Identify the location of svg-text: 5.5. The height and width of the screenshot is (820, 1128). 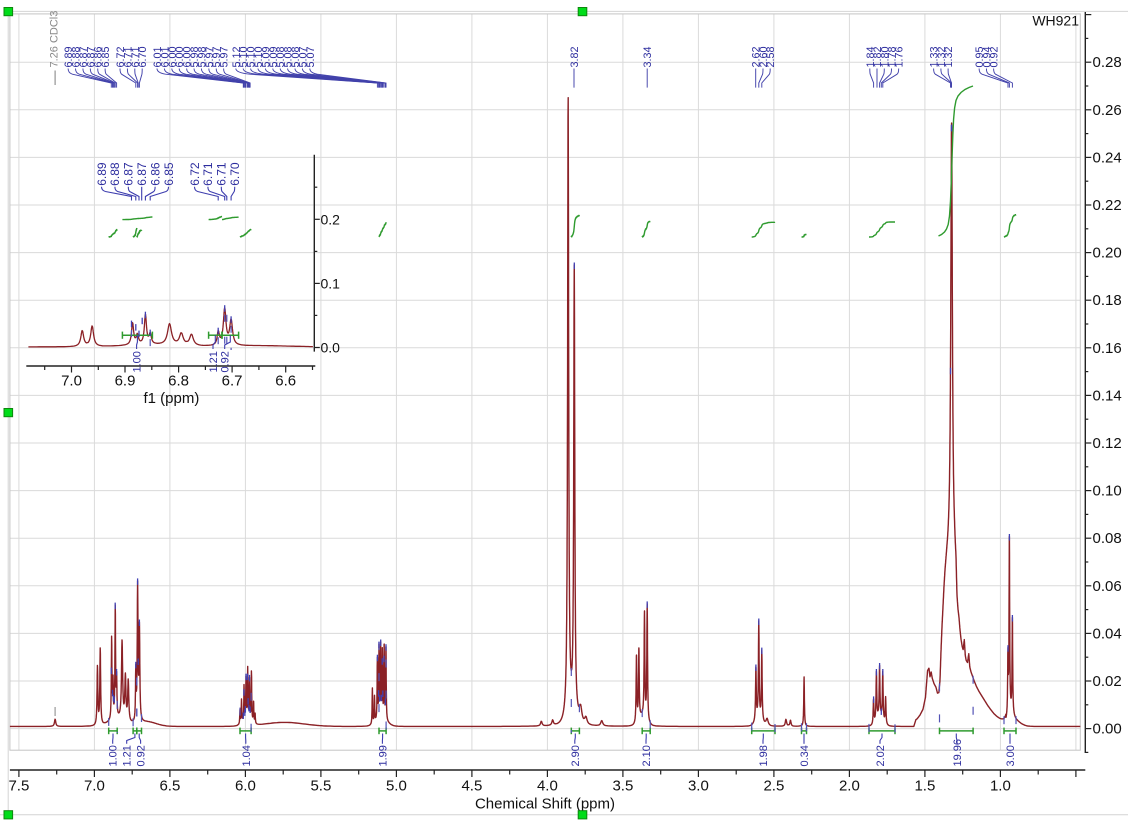
(320, 786).